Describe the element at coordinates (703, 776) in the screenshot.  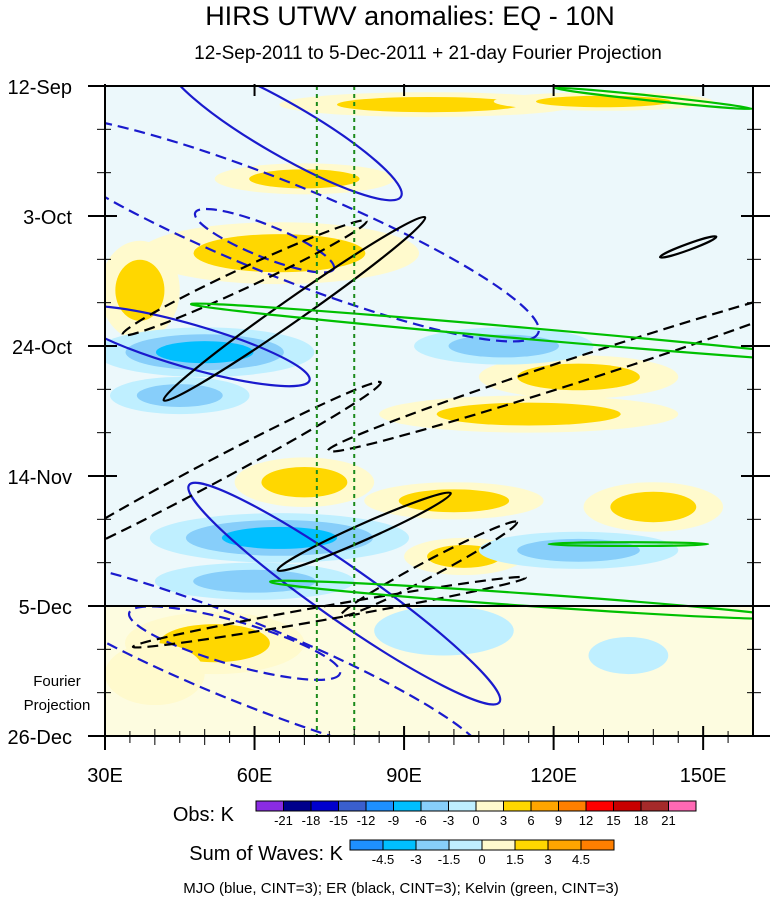
I see `x-tick-label: 150E` at that location.